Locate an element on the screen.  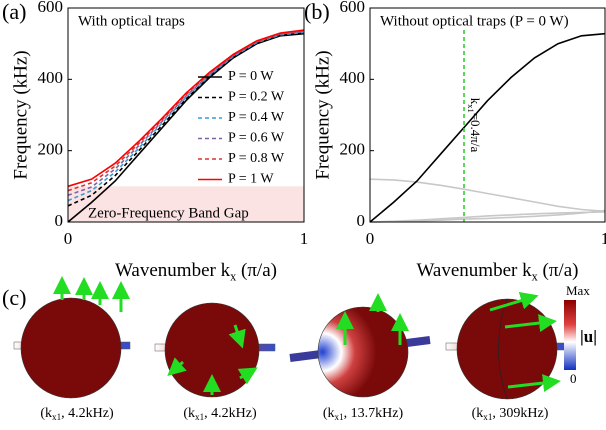
panel-label: (a) is located at coordinates (14, 12).